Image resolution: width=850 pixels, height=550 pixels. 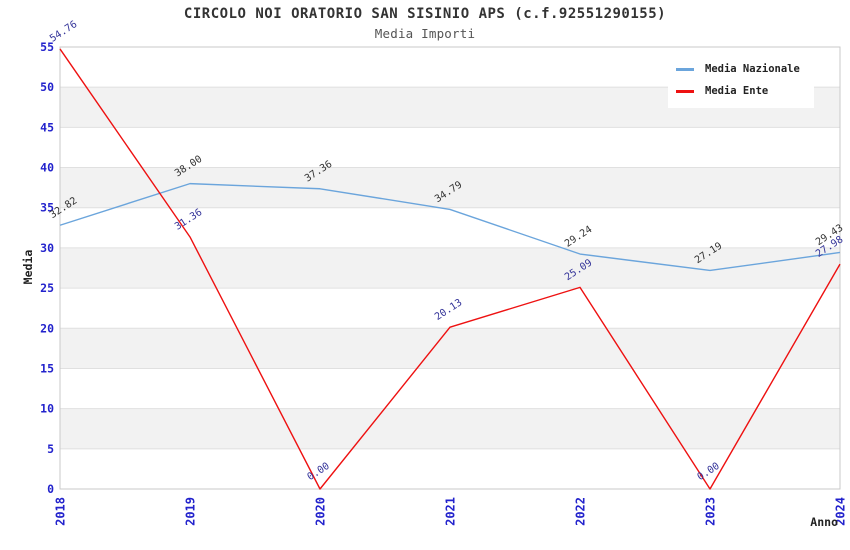 What do you see at coordinates (451, 511) in the screenshot?
I see `x-tick-label: 2021` at bounding box center [451, 511].